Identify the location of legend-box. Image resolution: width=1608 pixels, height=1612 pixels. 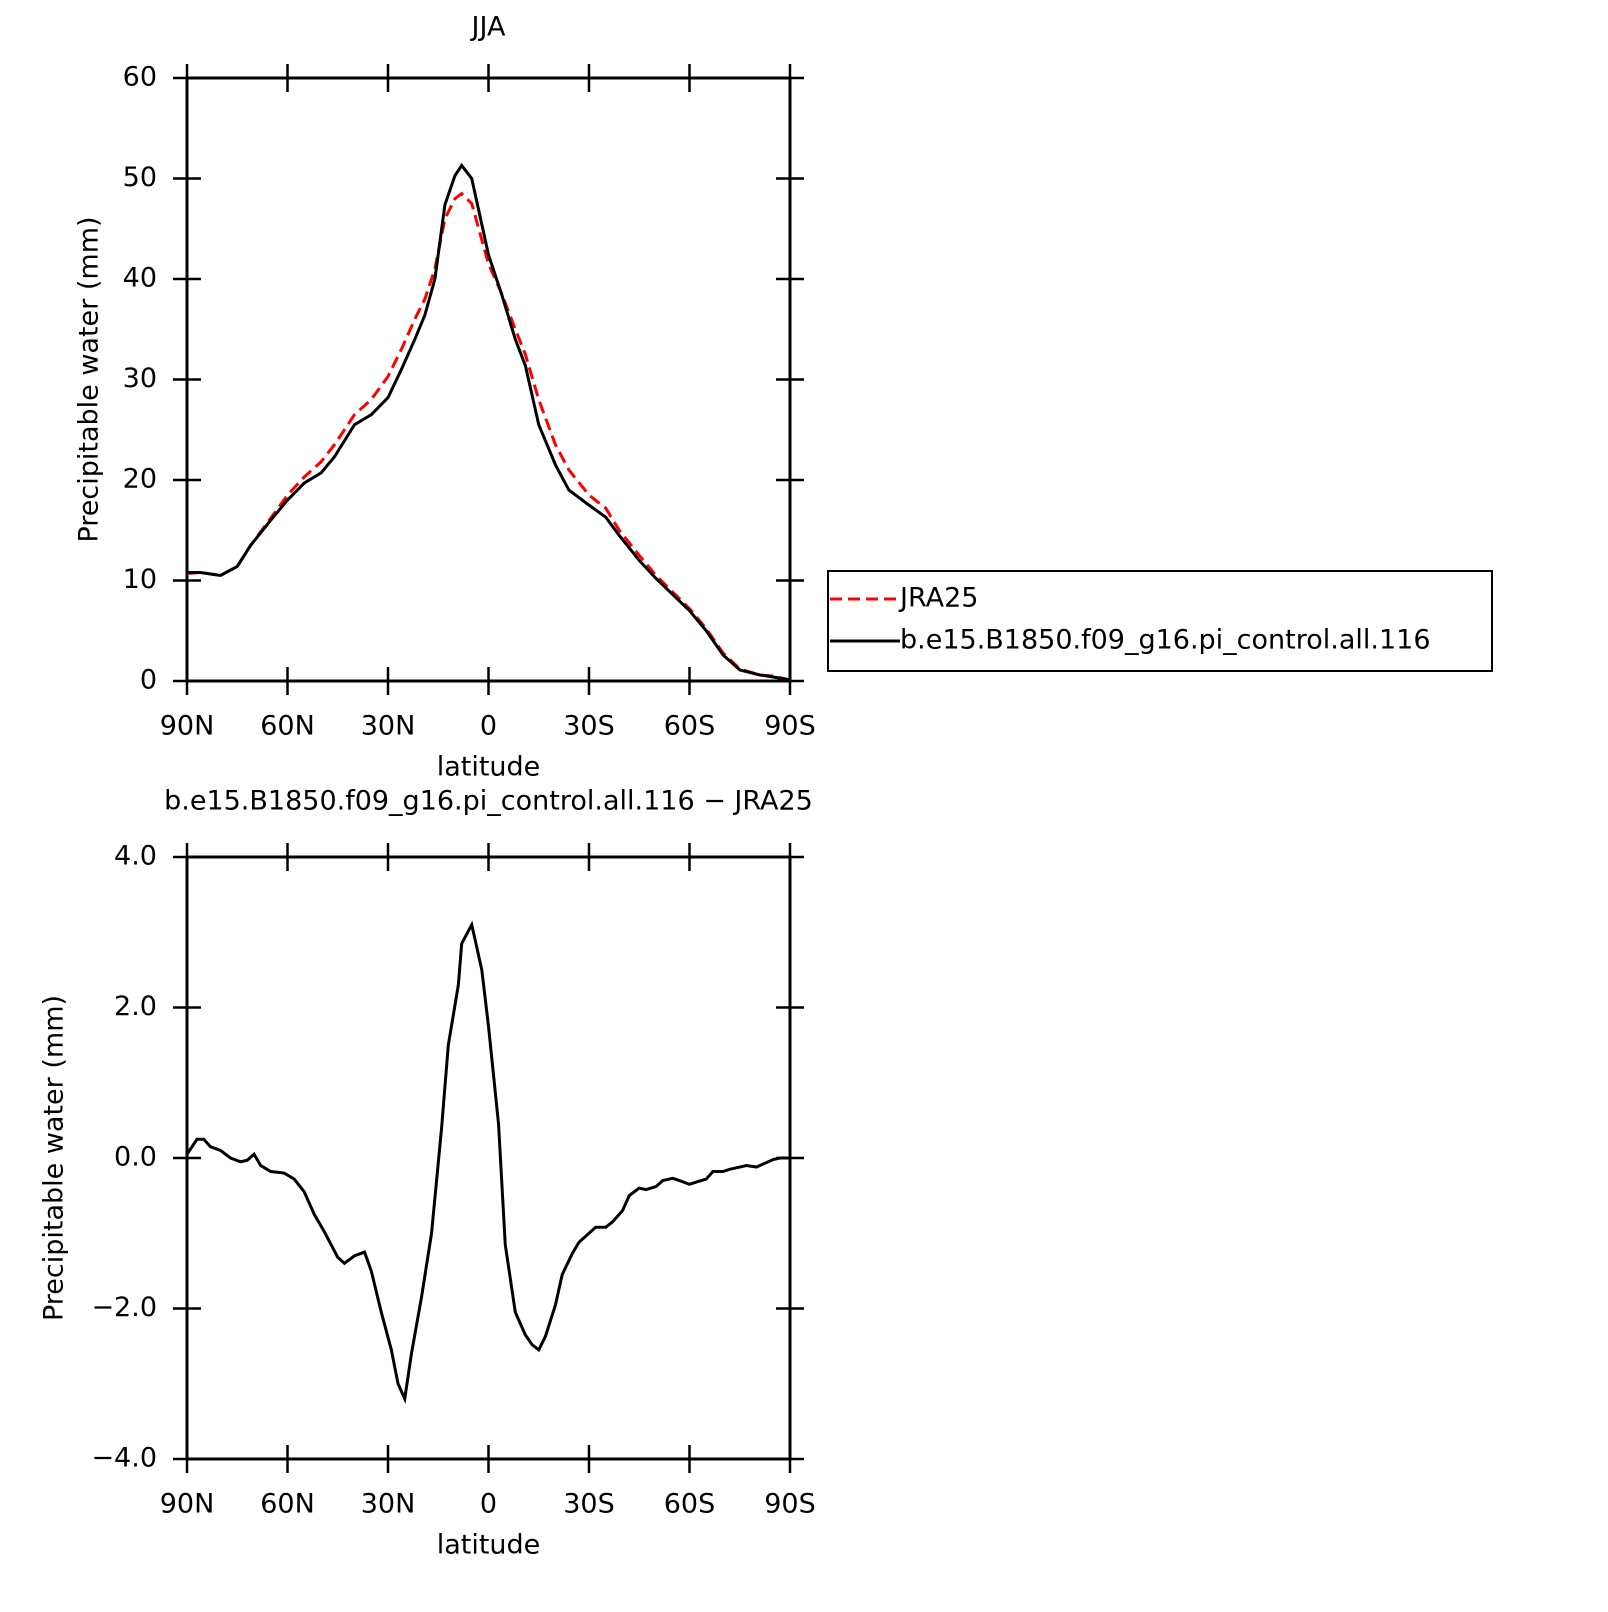
(1160, 621).